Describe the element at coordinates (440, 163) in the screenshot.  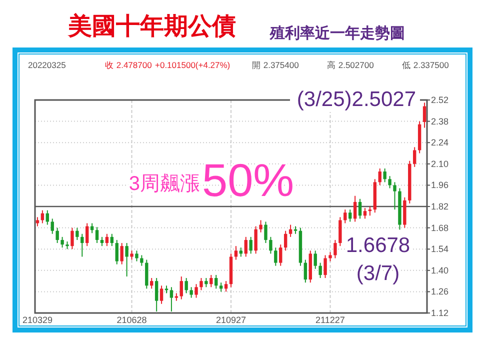
I see `y-tick-label: 2.10` at that location.